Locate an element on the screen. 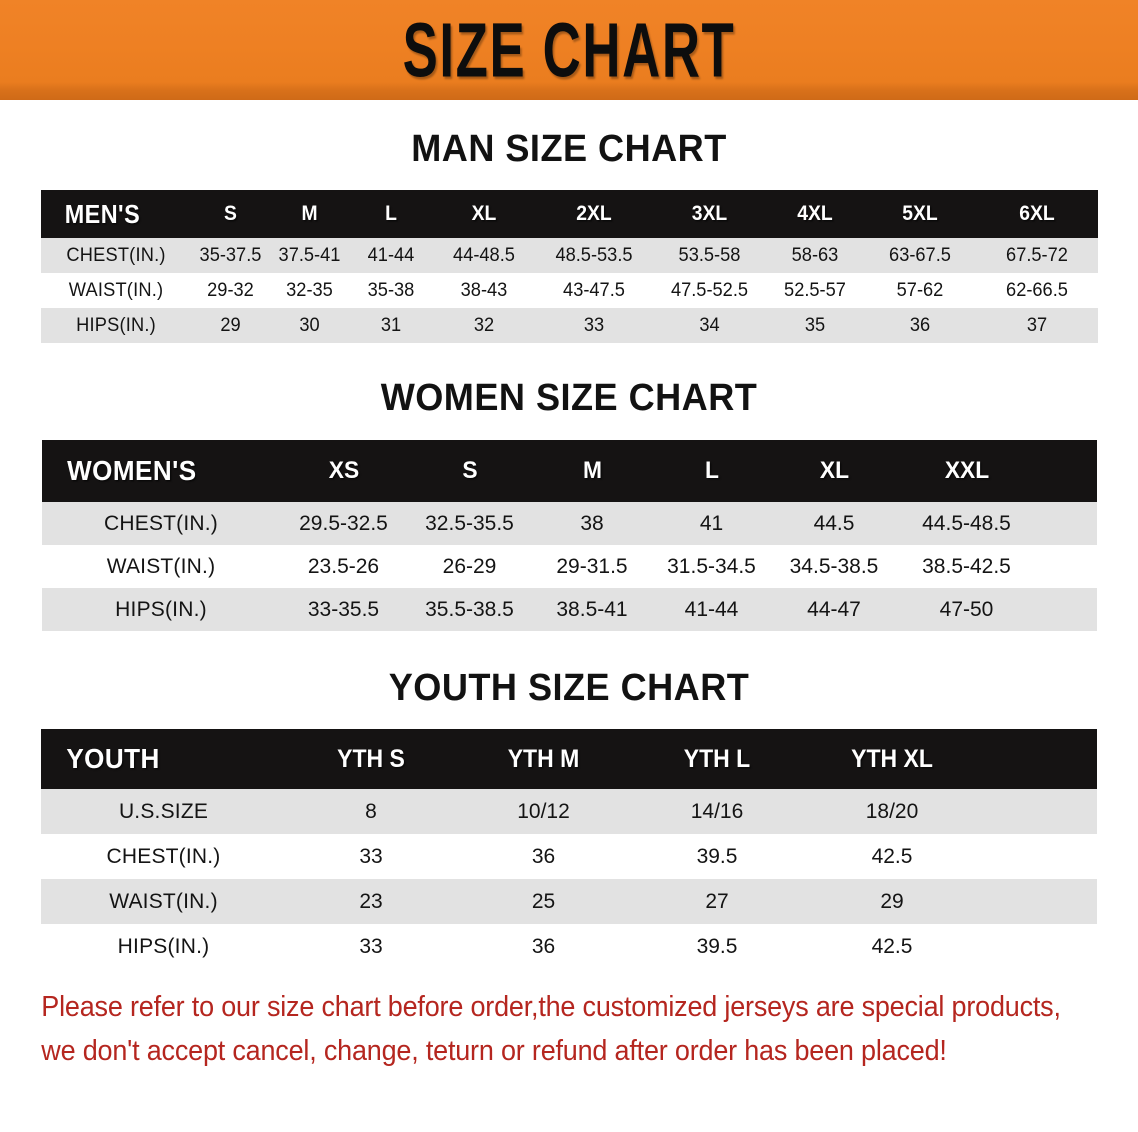  table-cell: 38 is located at coordinates (592, 523).